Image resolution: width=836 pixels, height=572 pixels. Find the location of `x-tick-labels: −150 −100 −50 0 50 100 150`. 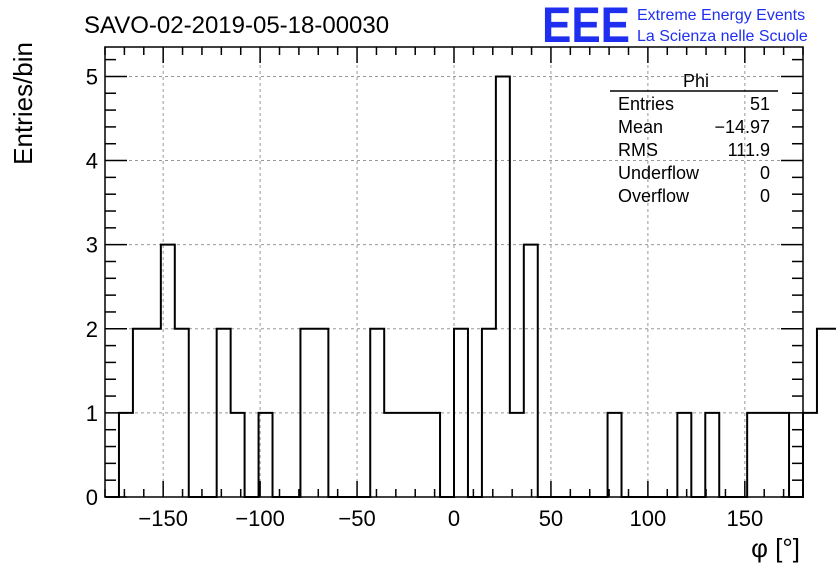

x-tick-labels: −150 −100 −50 0 50 100 150 is located at coordinates (450, 518).